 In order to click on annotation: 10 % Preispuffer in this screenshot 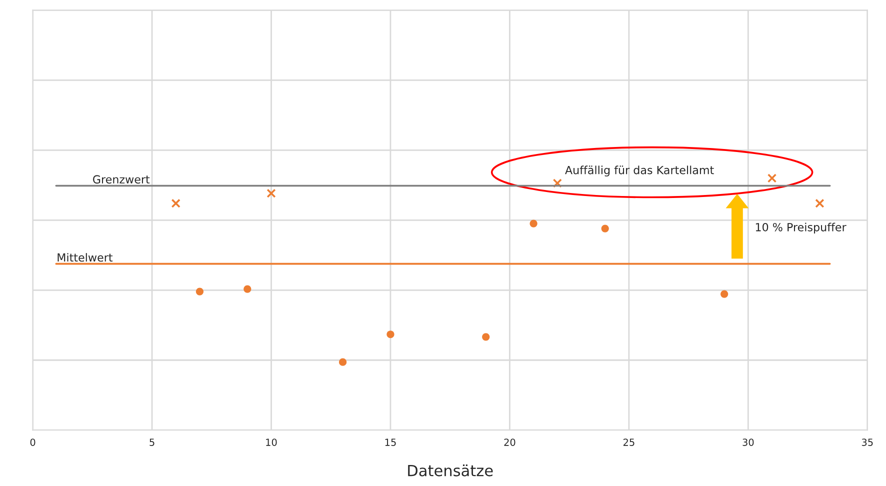, I will do `click(801, 228)`.